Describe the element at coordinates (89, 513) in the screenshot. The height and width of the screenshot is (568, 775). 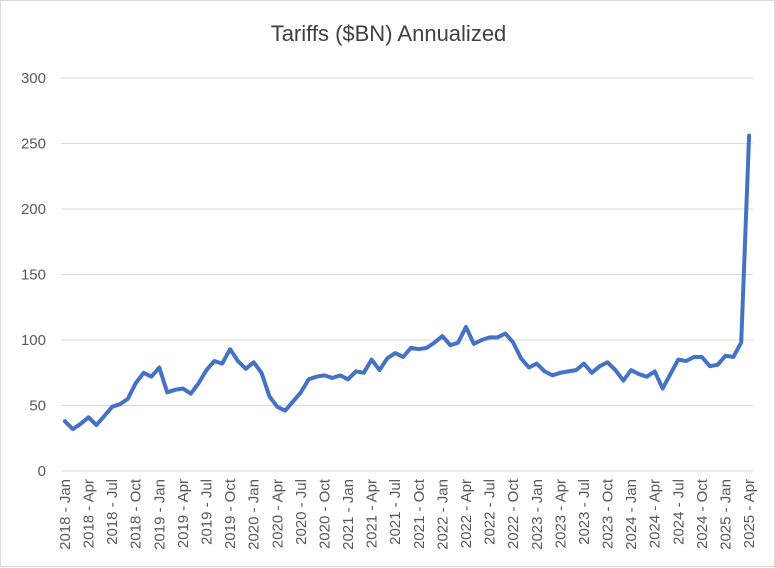
I see `x-tick-label: 2018 - Apr` at that location.